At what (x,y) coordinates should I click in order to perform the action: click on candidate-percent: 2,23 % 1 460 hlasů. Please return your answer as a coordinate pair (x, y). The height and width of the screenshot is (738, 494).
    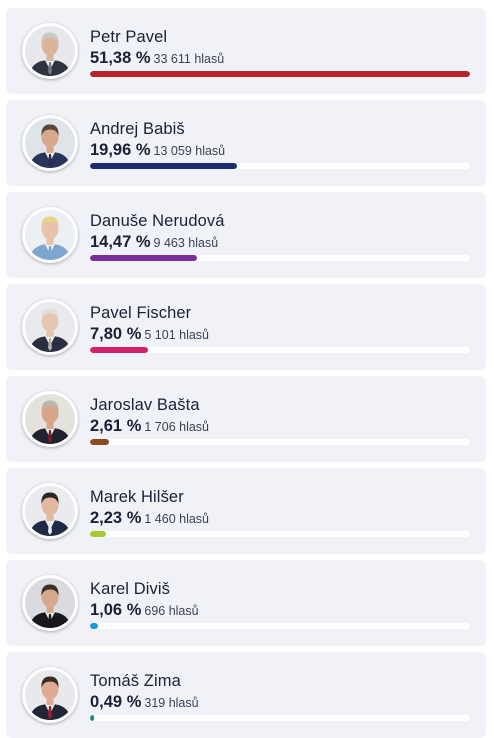
    Looking at the image, I should click on (149, 518).